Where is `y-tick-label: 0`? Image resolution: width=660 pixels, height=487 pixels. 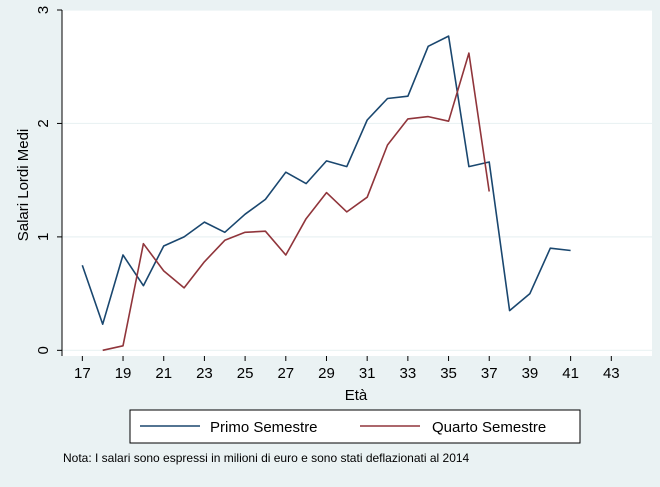 y-tick-label: 0 is located at coordinates (43, 350).